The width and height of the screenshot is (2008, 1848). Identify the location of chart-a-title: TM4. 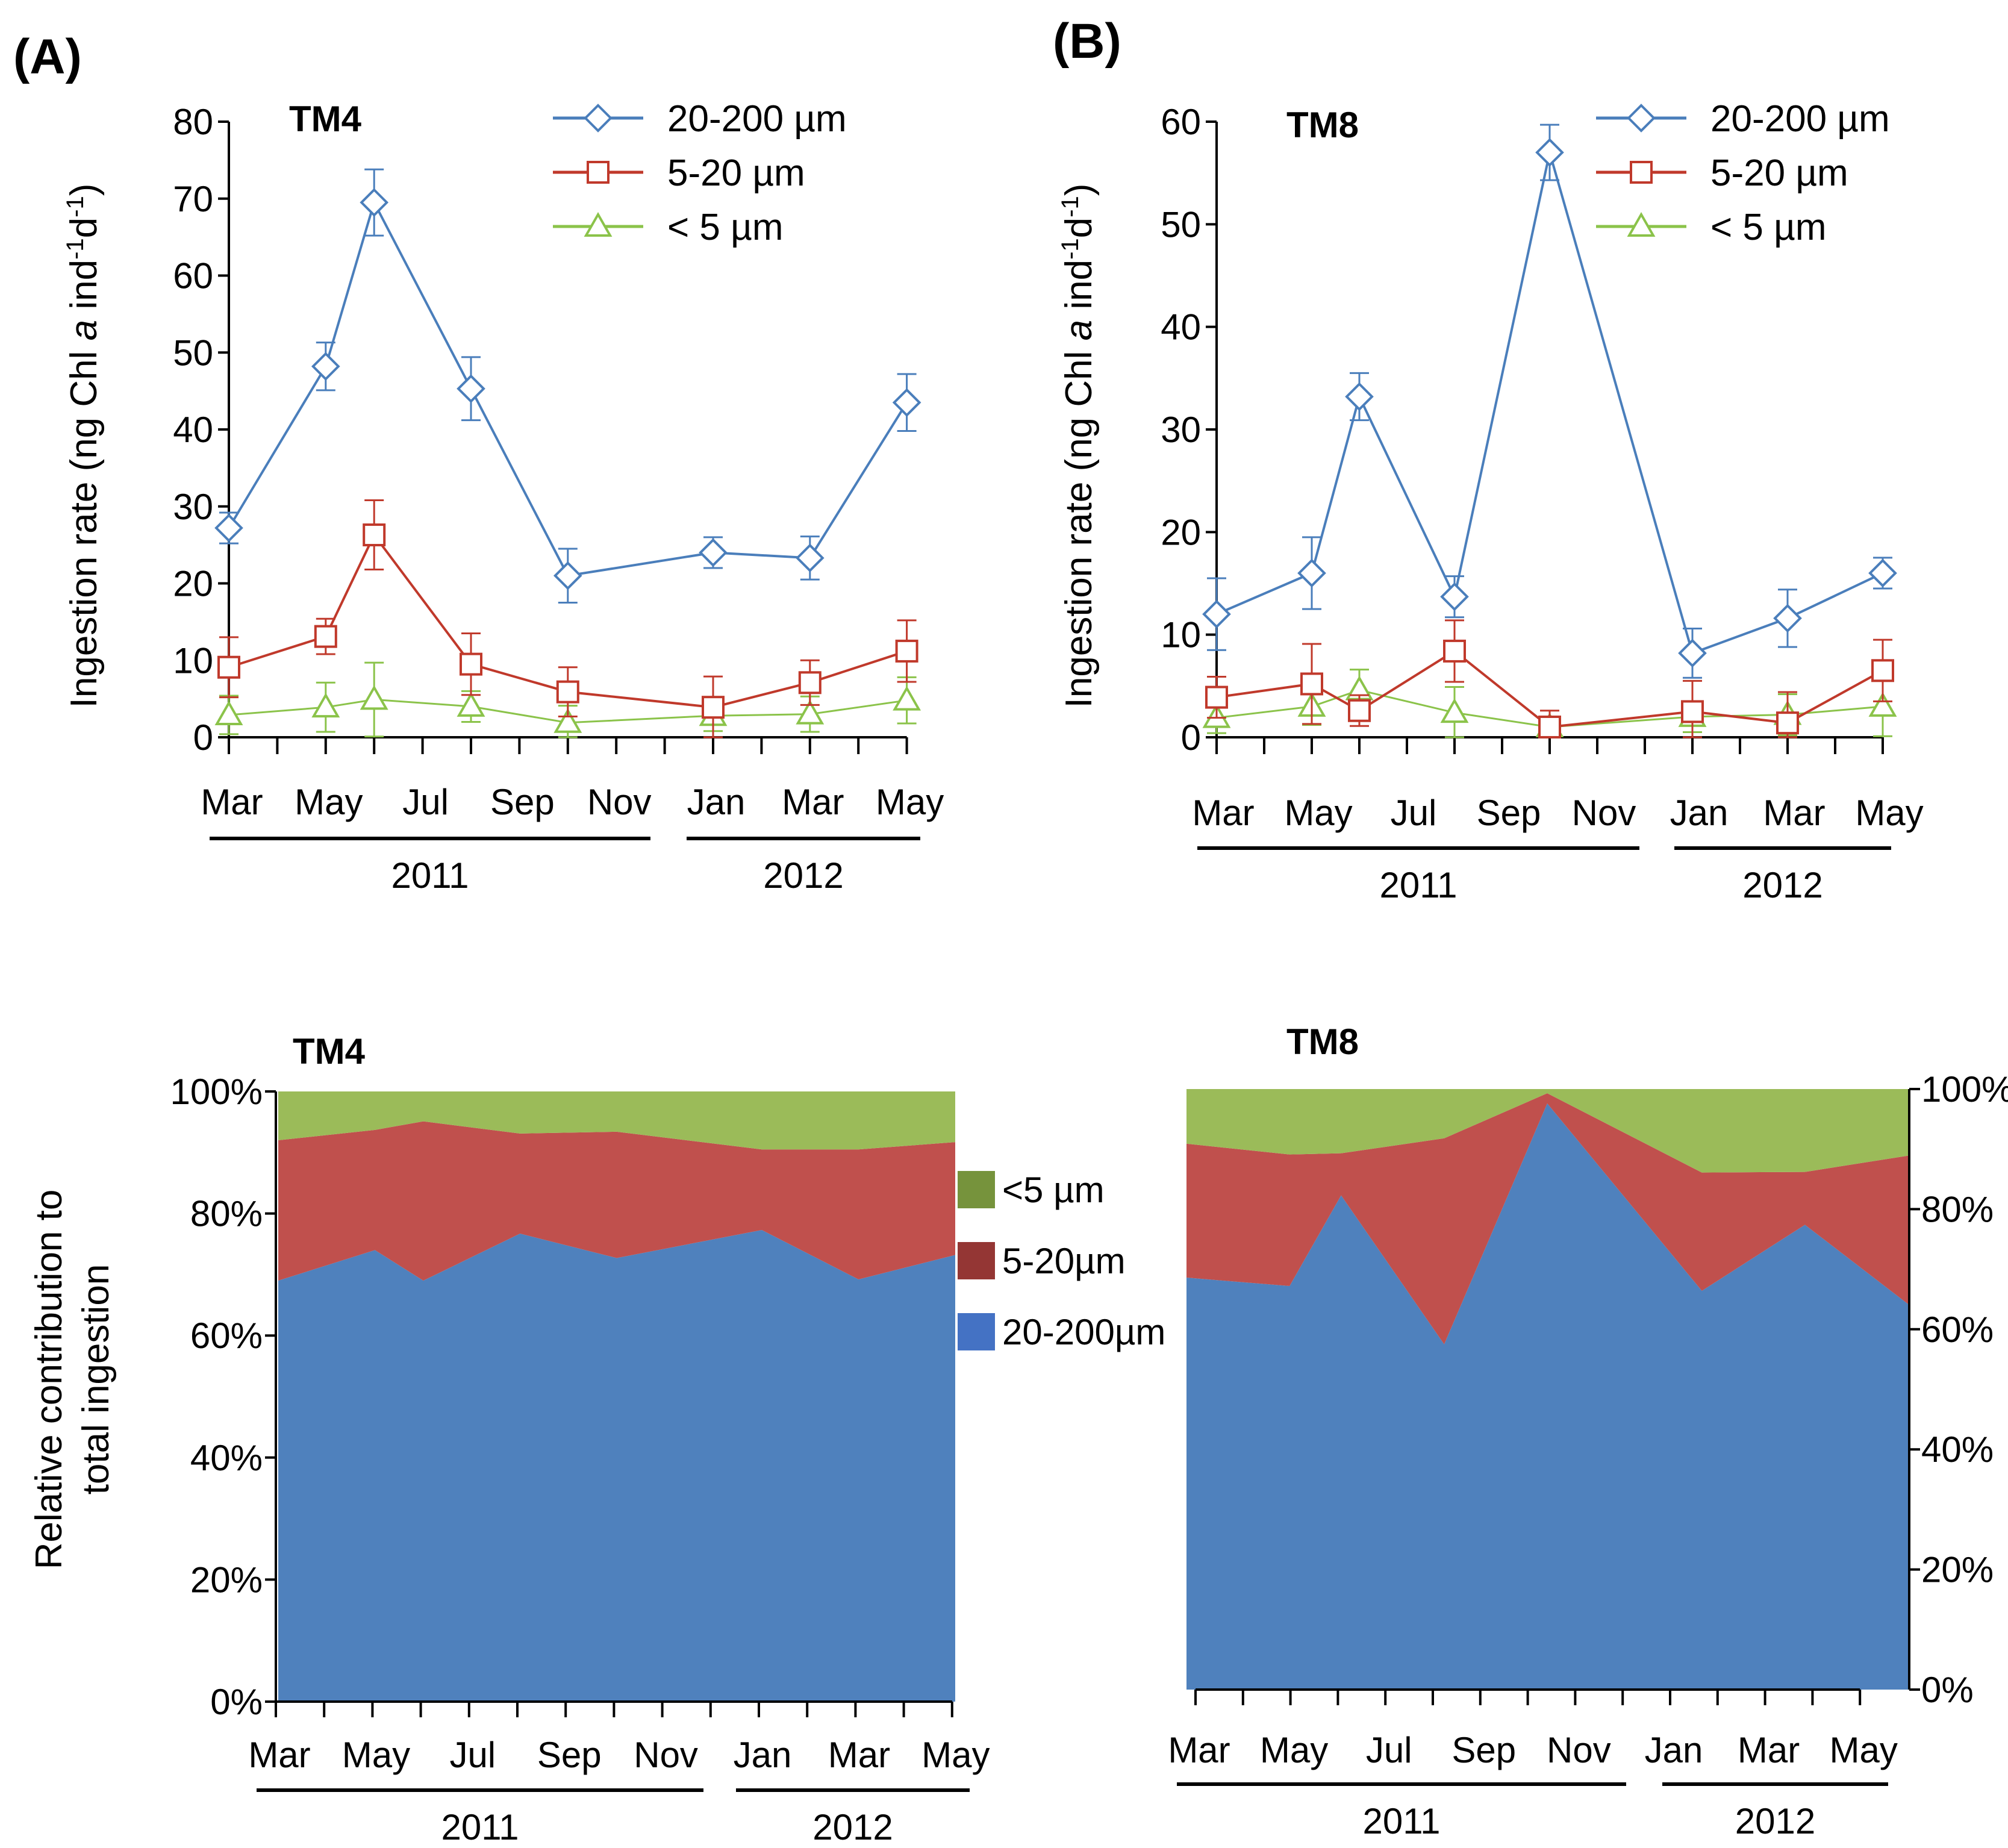
(325, 119).